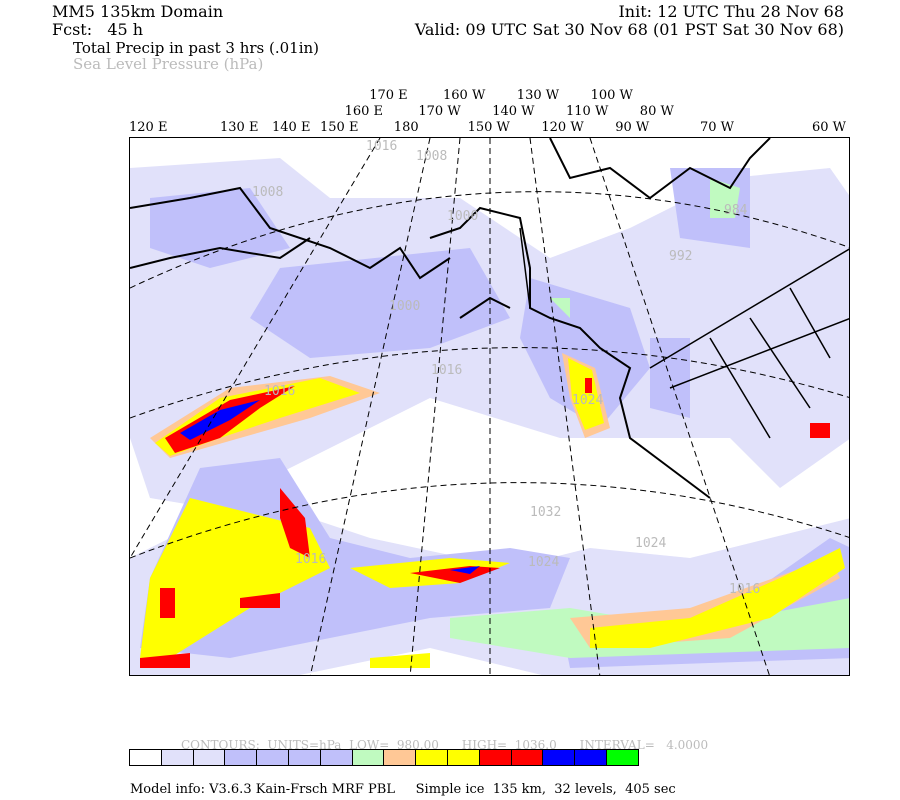  What do you see at coordinates (148, 127) in the screenshot?
I see `longitude-label: 120 E` at bounding box center [148, 127].